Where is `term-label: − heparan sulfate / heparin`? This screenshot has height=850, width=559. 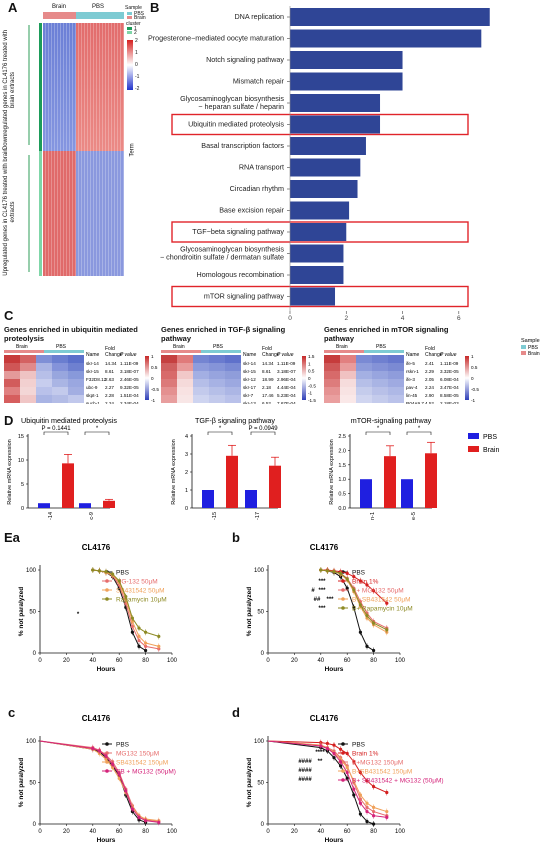 term-label: − heparan sulfate / heparin is located at coordinates (241, 106).